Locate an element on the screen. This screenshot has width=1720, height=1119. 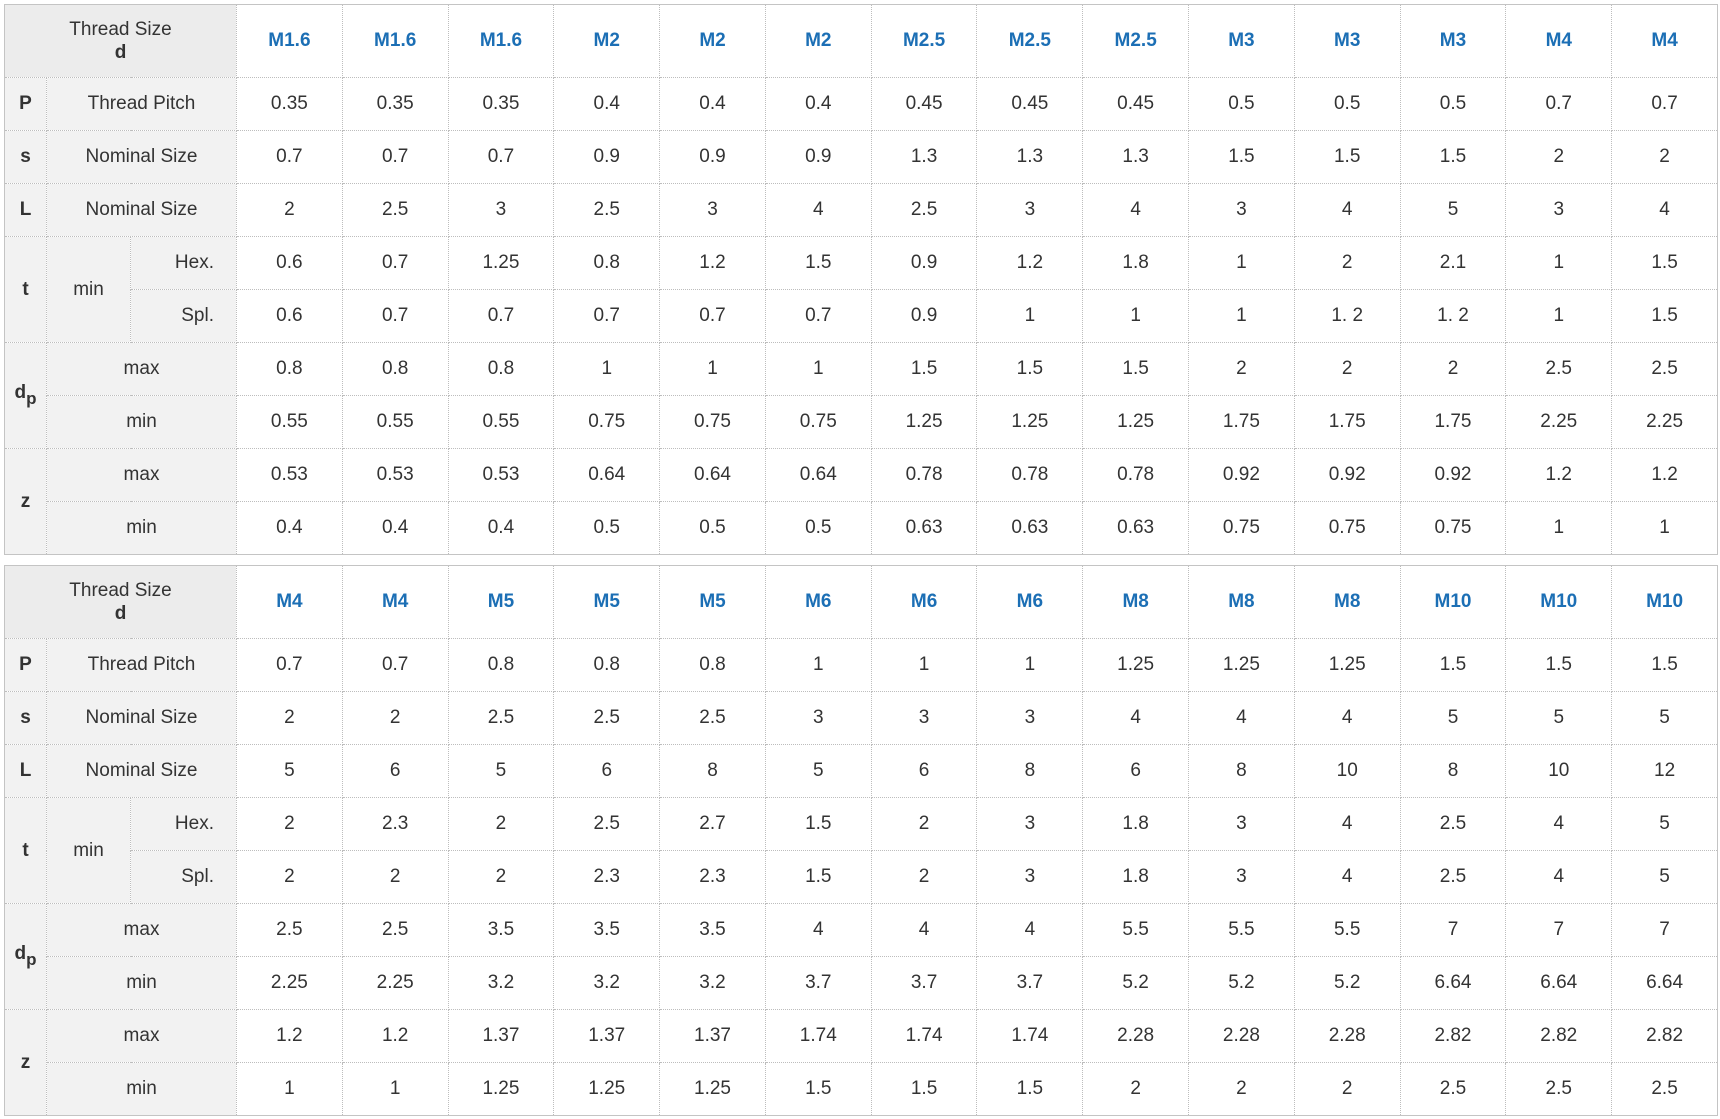
value-cell: 3.7 is located at coordinates (818, 983).